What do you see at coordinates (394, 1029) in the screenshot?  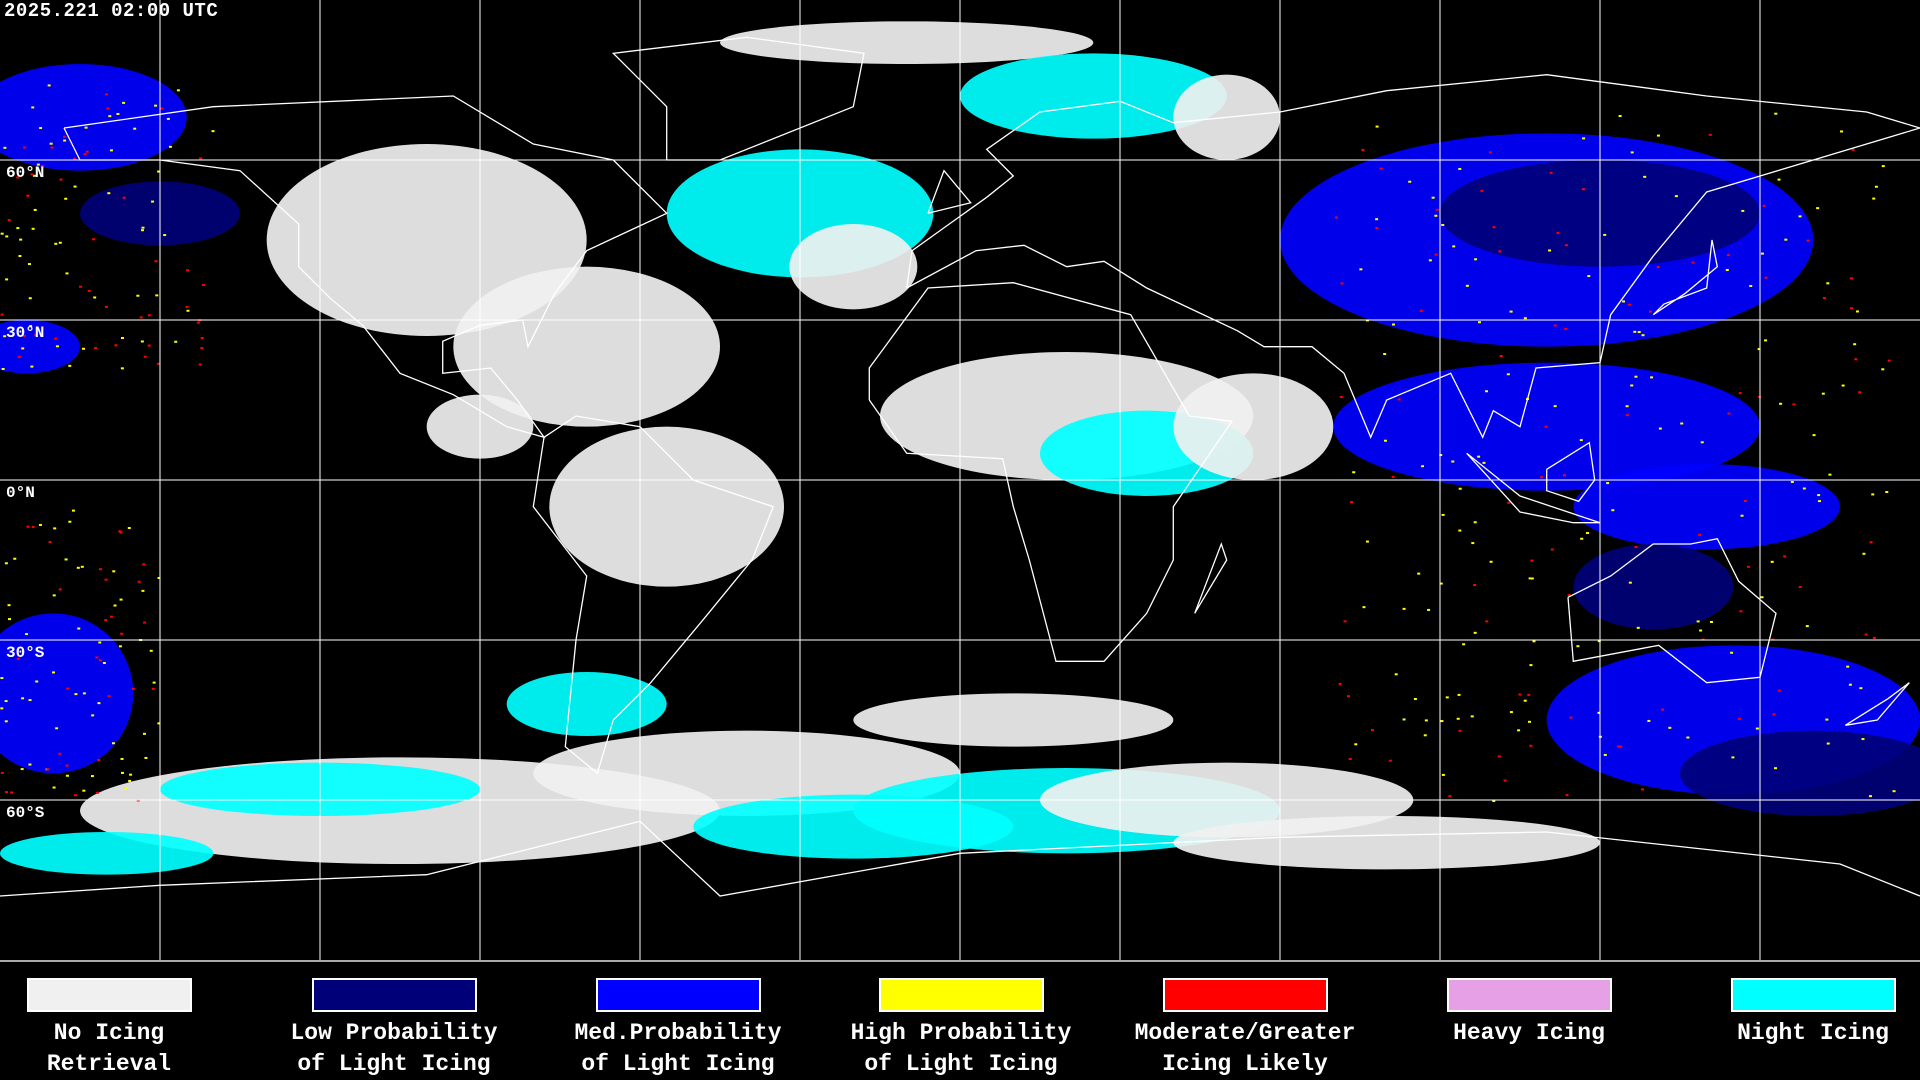 I see `legend-item-low-prob: Low Probability of Light Icing` at bounding box center [394, 1029].